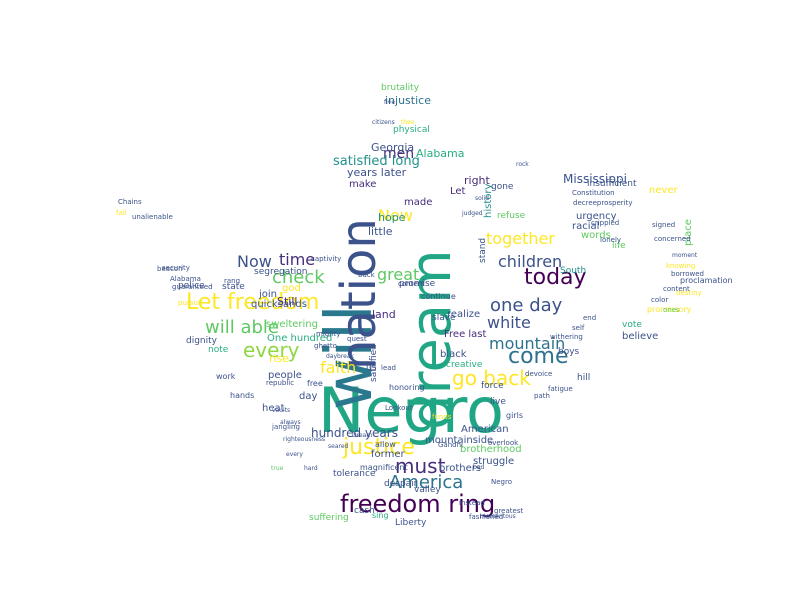 This screenshot has height=612, width=800. What do you see at coordinates (408, 122) in the screenshot?
I see `cloud-word: thee` at bounding box center [408, 122].